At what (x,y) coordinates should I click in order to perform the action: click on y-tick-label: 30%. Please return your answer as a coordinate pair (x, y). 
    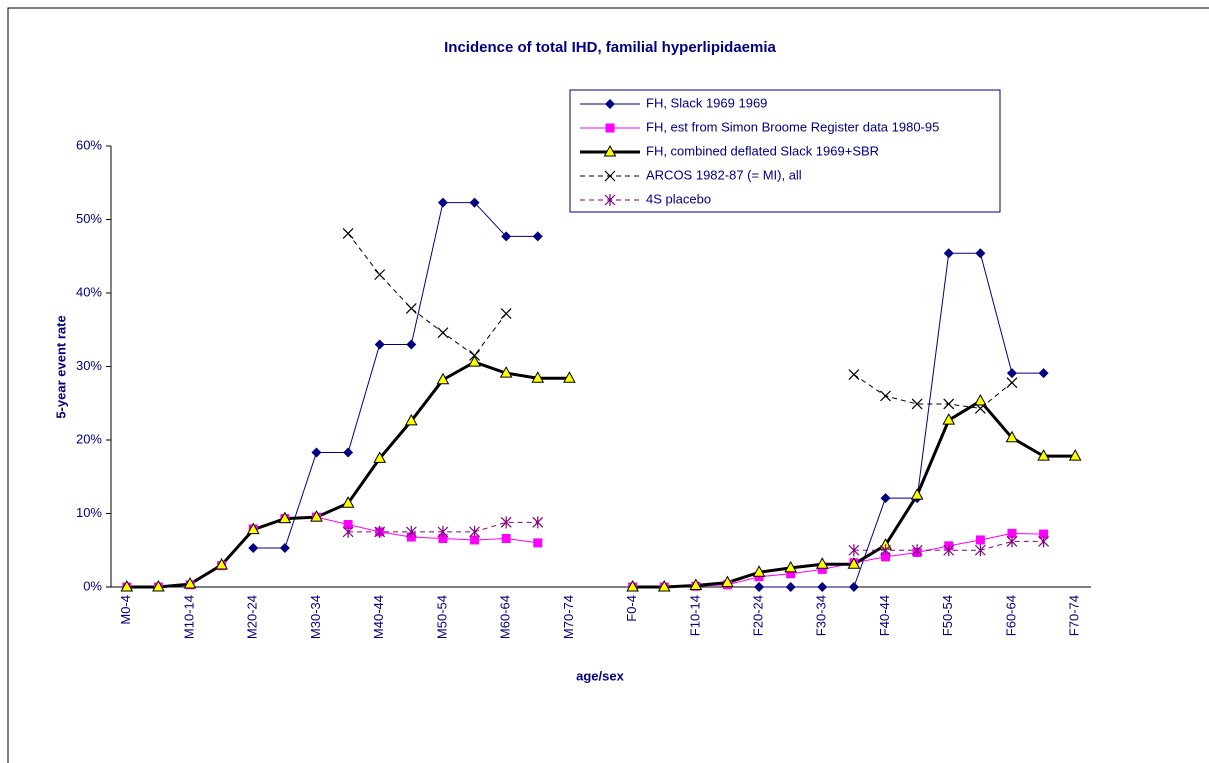
    Looking at the image, I should click on (89, 365).